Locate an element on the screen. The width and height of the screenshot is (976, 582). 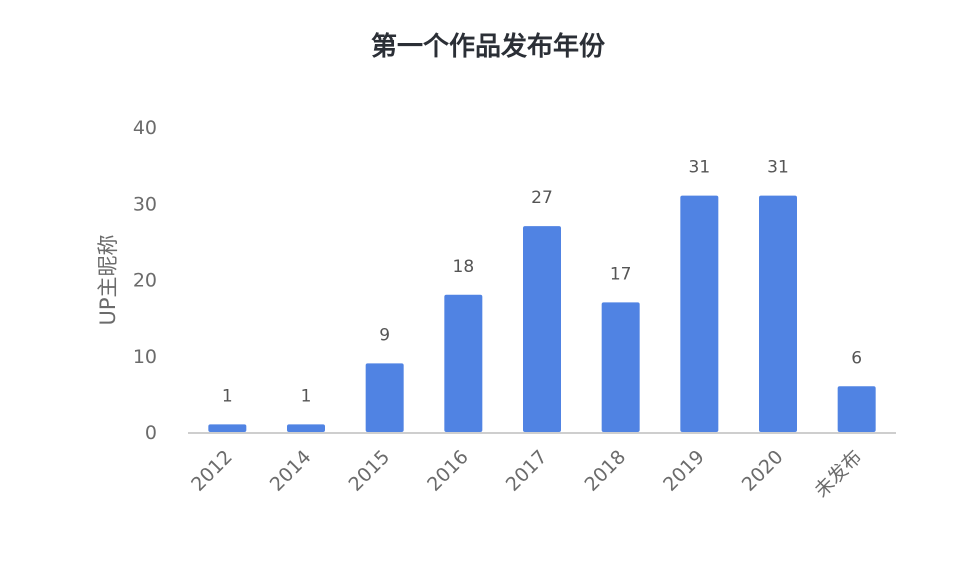
y-tick-label: 0 is located at coordinates (151, 433).